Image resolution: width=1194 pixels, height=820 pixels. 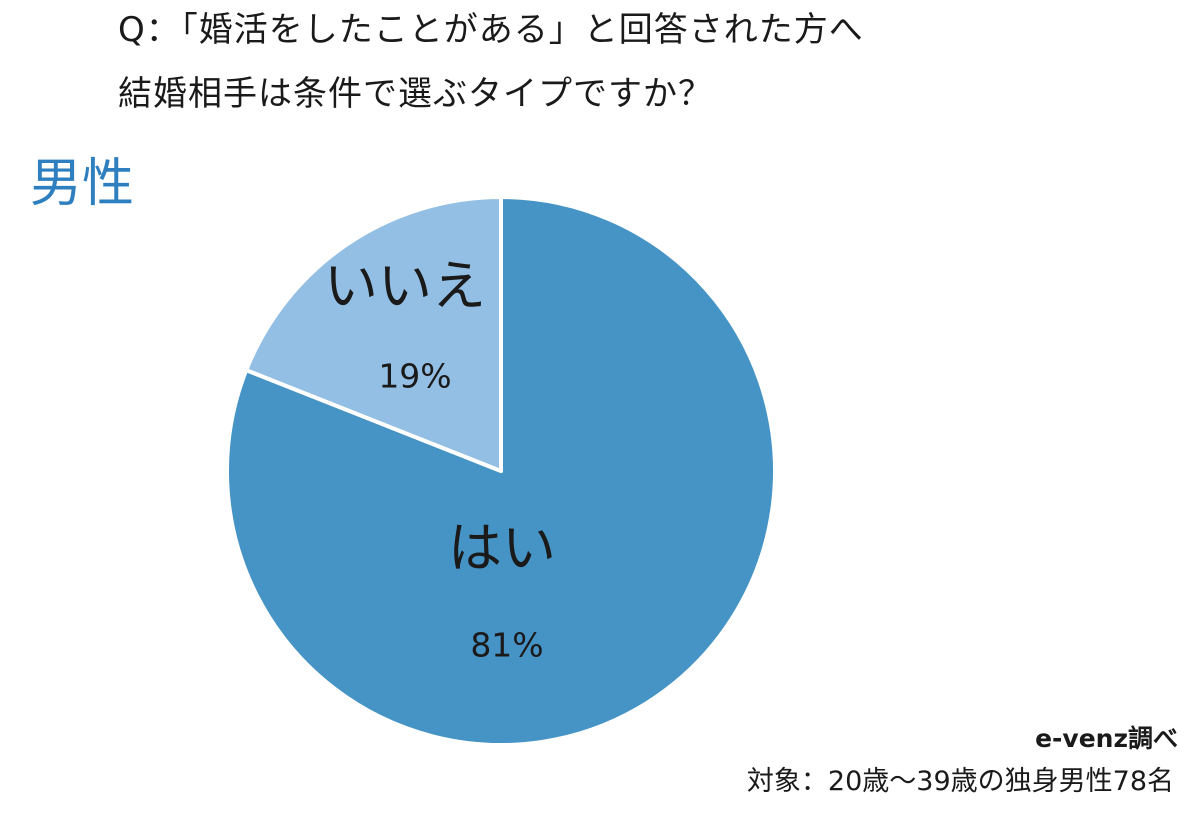 What do you see at coordinates (82, 184) in the screenshot?
I see `group-label: 男性` at bounding box center [82, 184].